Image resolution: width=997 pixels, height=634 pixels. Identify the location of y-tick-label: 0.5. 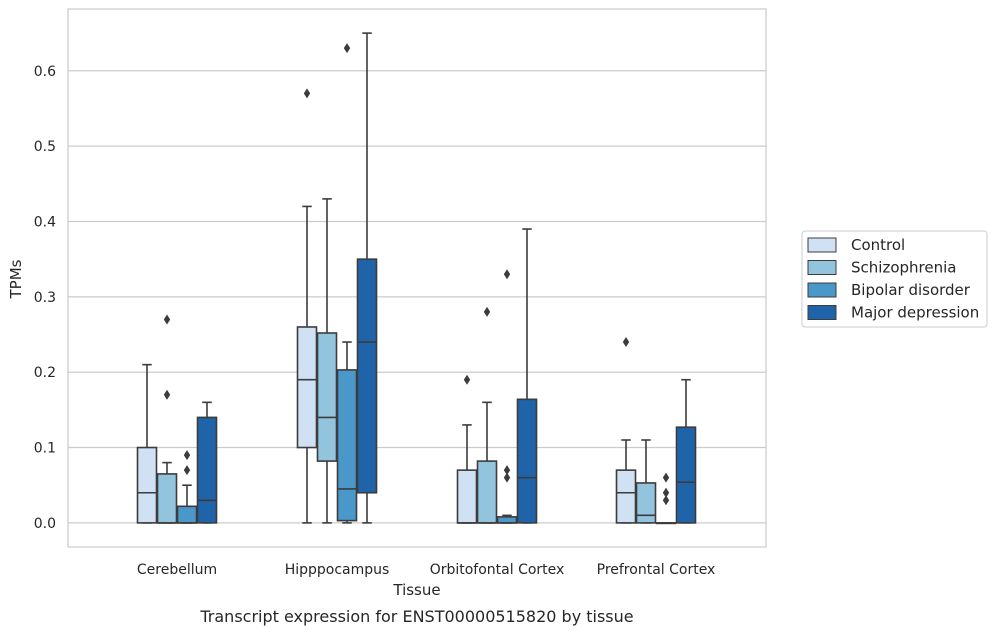
(45, 147).